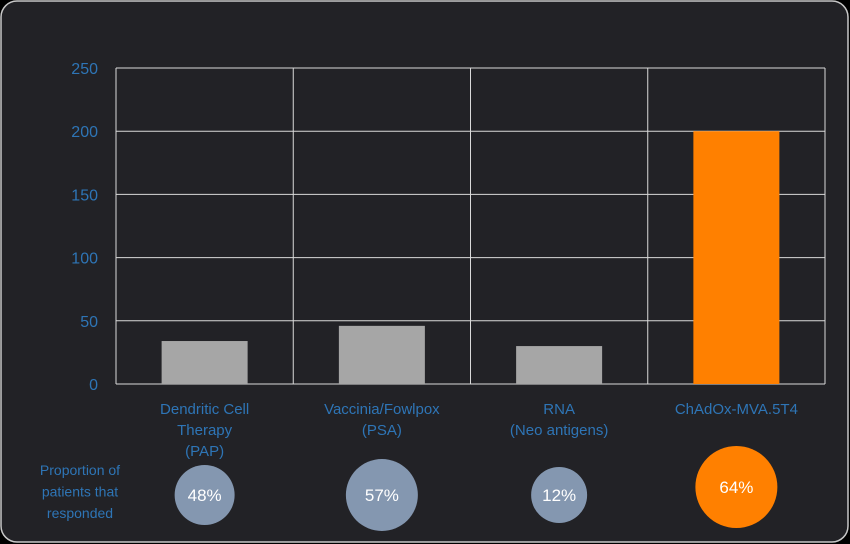  What do you see at coordinates (93, 385) in the screenshot?
I see `y-tick-label: 0` at bounding box center [93, 385].